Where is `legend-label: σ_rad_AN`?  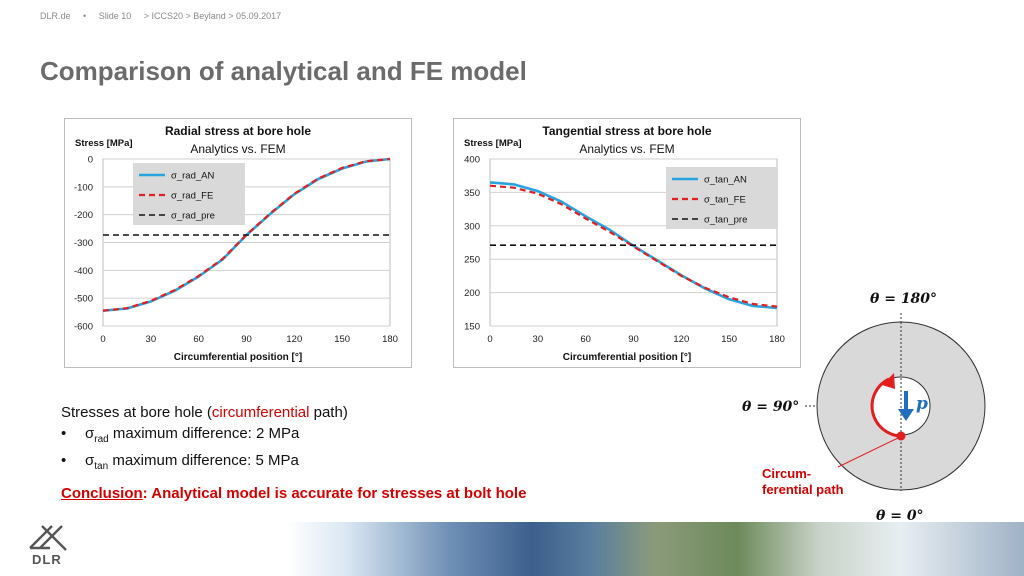
legend-label: σ_rad_AN is located at coordinates (192, 176).